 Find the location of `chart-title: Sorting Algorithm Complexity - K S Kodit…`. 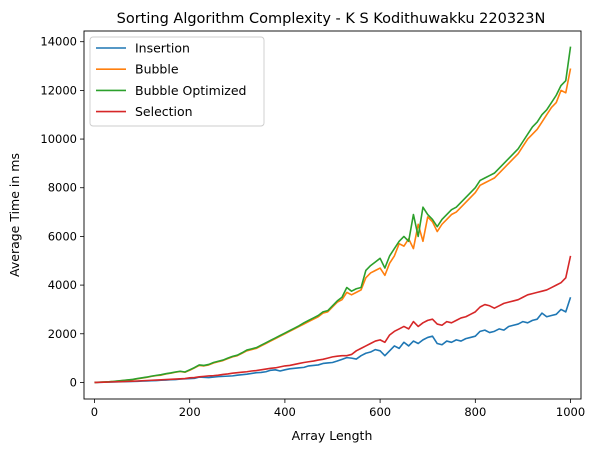

chart-title: Sorting Algorithm Complexity - K S Kodit… is located at coordinates (331, 19).